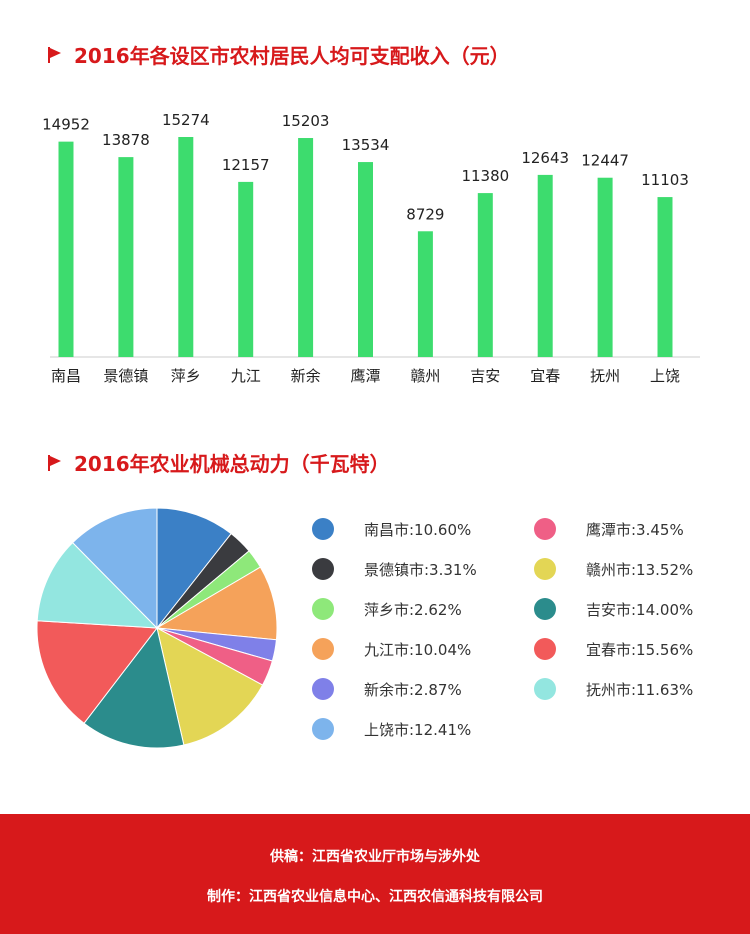 The width and height of the screenshot is (750, 934). I want to click on bar-chart-title-text: 2016年各设区市农村居民人均可支配收入（元）, so click(292, 56).